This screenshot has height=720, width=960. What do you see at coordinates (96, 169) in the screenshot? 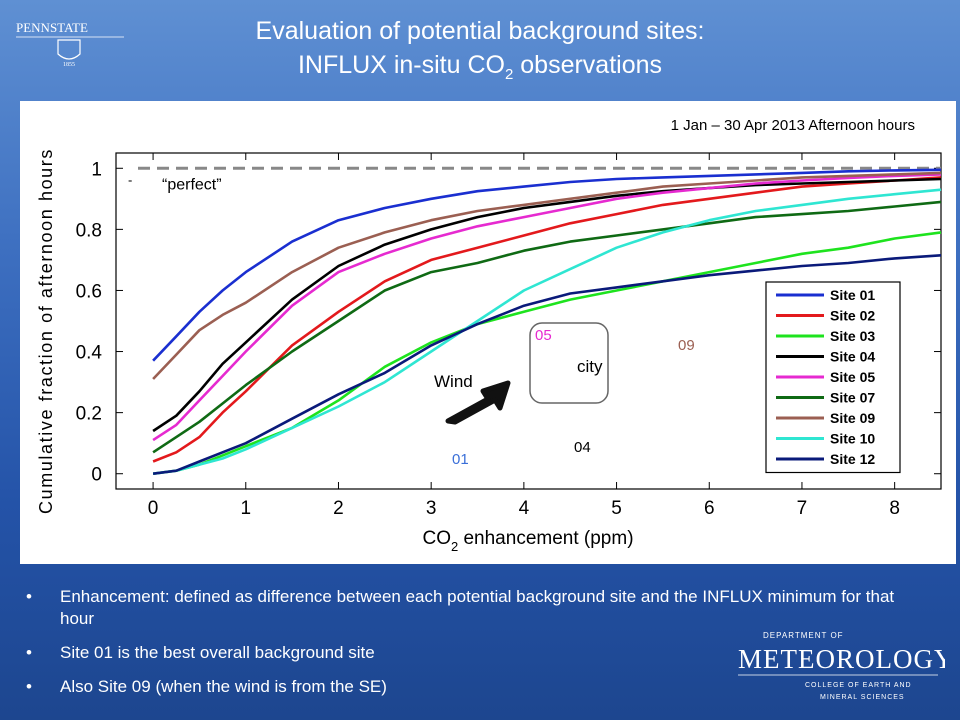
I see `y-tick-label: 1` at bounding box center [96, 169].